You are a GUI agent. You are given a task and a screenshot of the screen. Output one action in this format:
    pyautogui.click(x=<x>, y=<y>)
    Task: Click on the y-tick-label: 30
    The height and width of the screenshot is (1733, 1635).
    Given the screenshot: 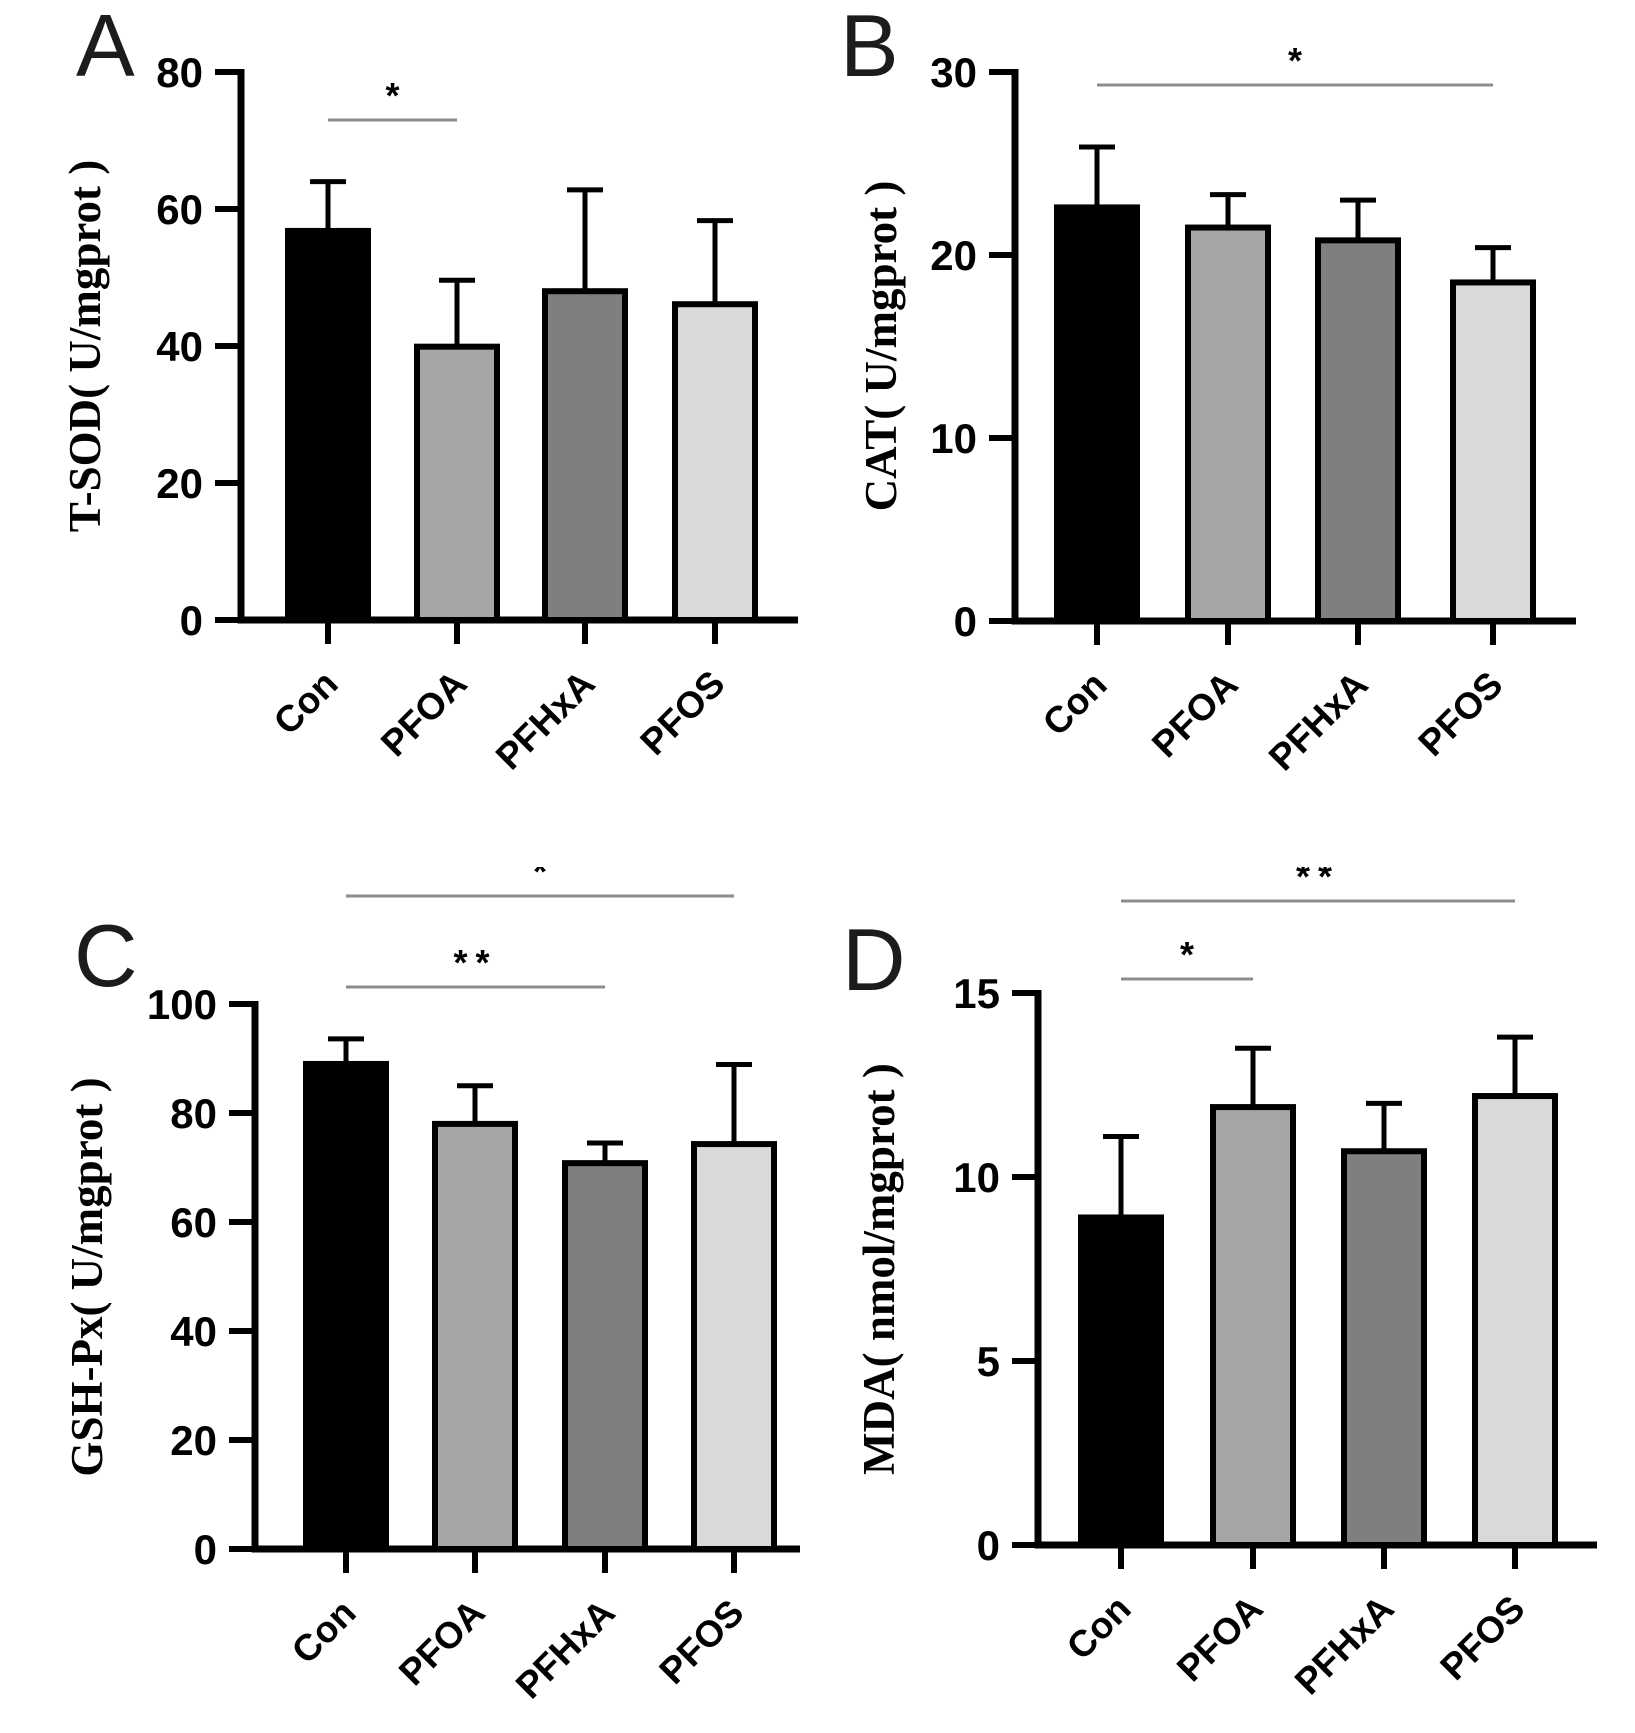 What is the action you would take?
    pyautogui.click(x=953, y=72)
    